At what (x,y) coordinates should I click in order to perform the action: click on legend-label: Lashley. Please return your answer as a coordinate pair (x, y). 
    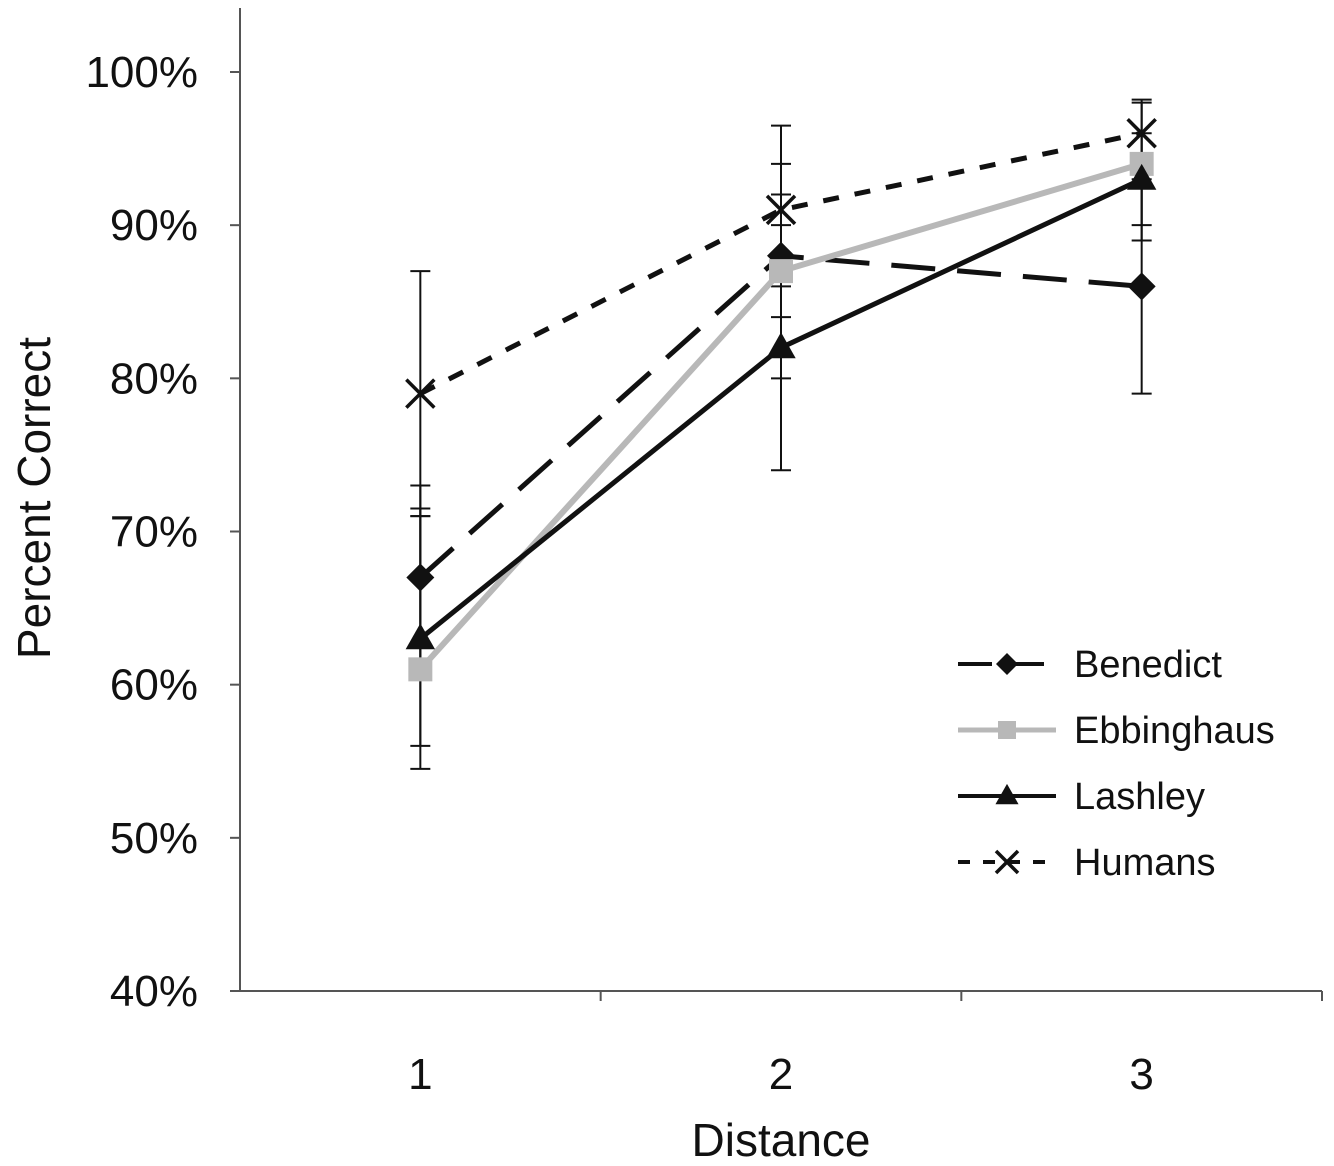
    Looking at the image, I should click on (1139, 797).